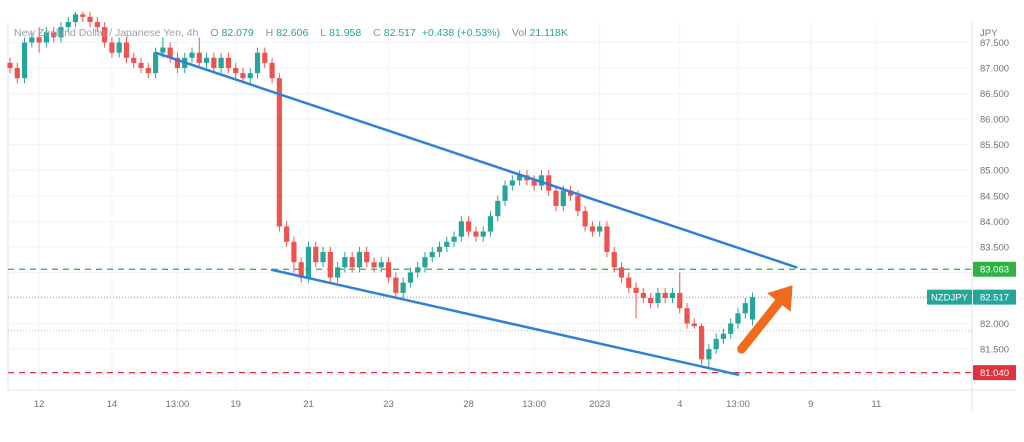 Image resolution: width=1024 pixels, height=442 pixels. Describe the element at coordinates (399, 33) in the screenshot. I see `close-value: 82.517` at that location.